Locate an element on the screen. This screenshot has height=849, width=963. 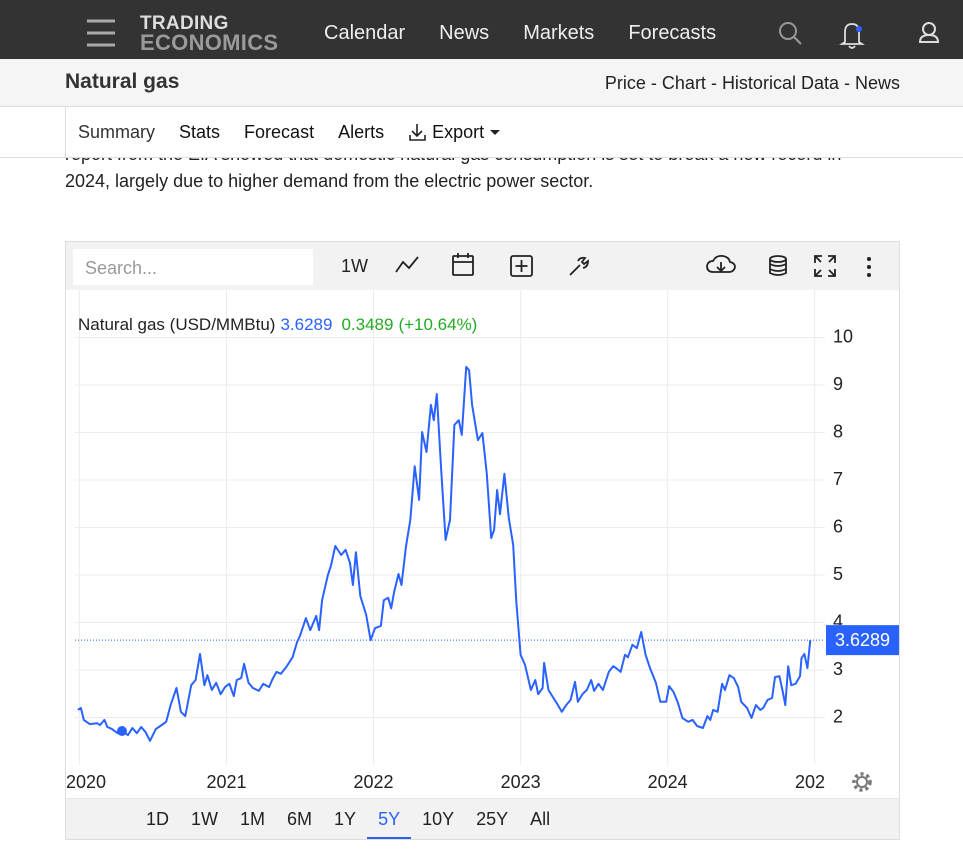
range-button: 5Y is located at coordinates (389, 819).